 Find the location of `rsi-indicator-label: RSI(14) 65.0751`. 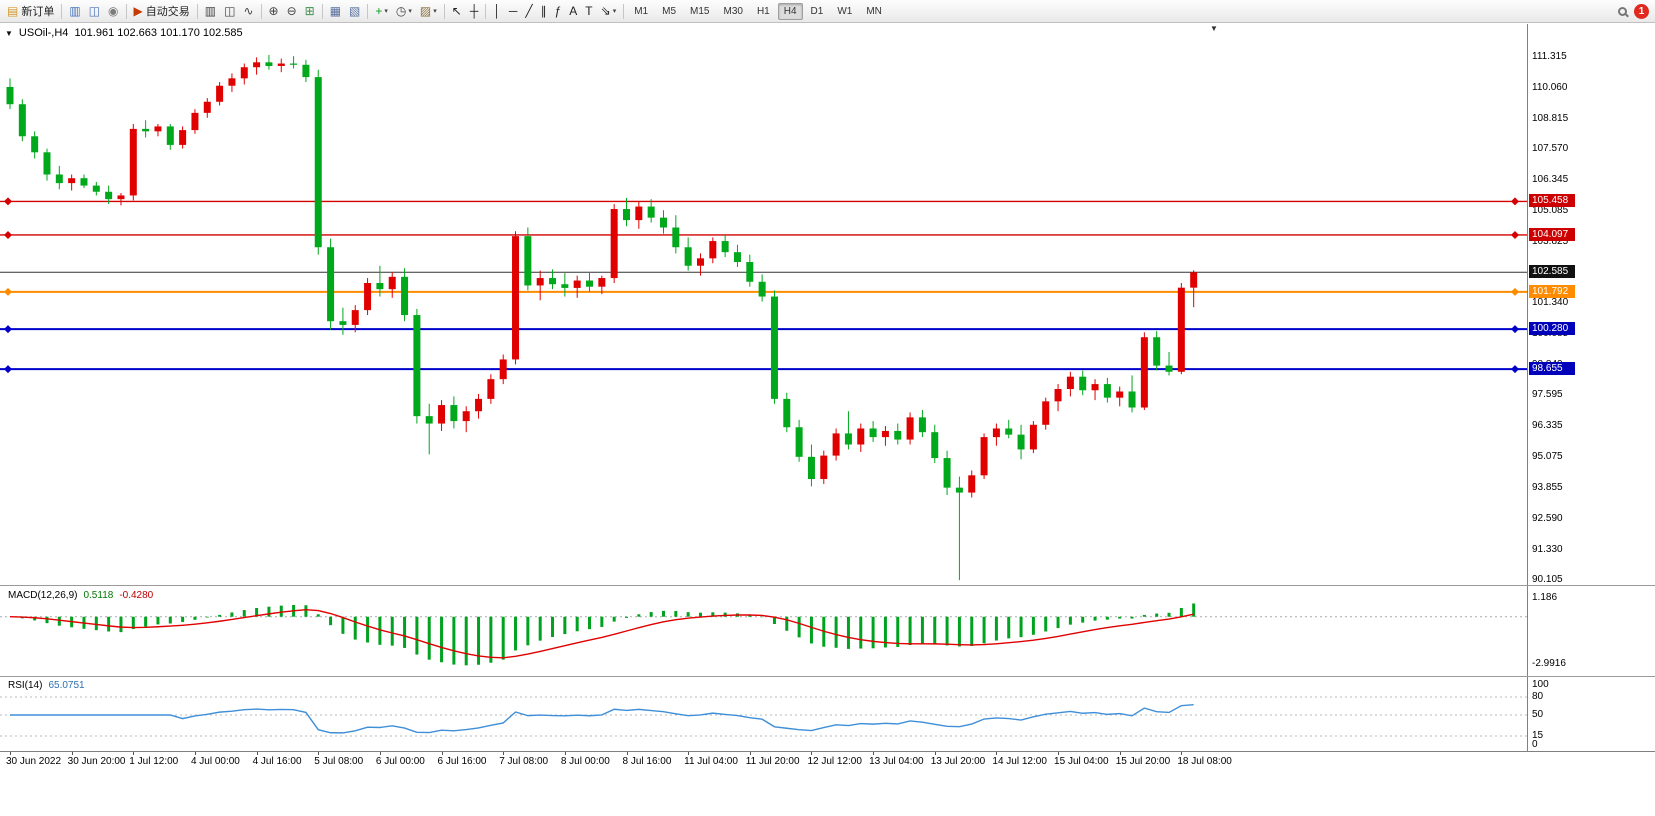

rsi-indicator-label: RSI(14) 65.0751 is located at coordinates (46, 685).